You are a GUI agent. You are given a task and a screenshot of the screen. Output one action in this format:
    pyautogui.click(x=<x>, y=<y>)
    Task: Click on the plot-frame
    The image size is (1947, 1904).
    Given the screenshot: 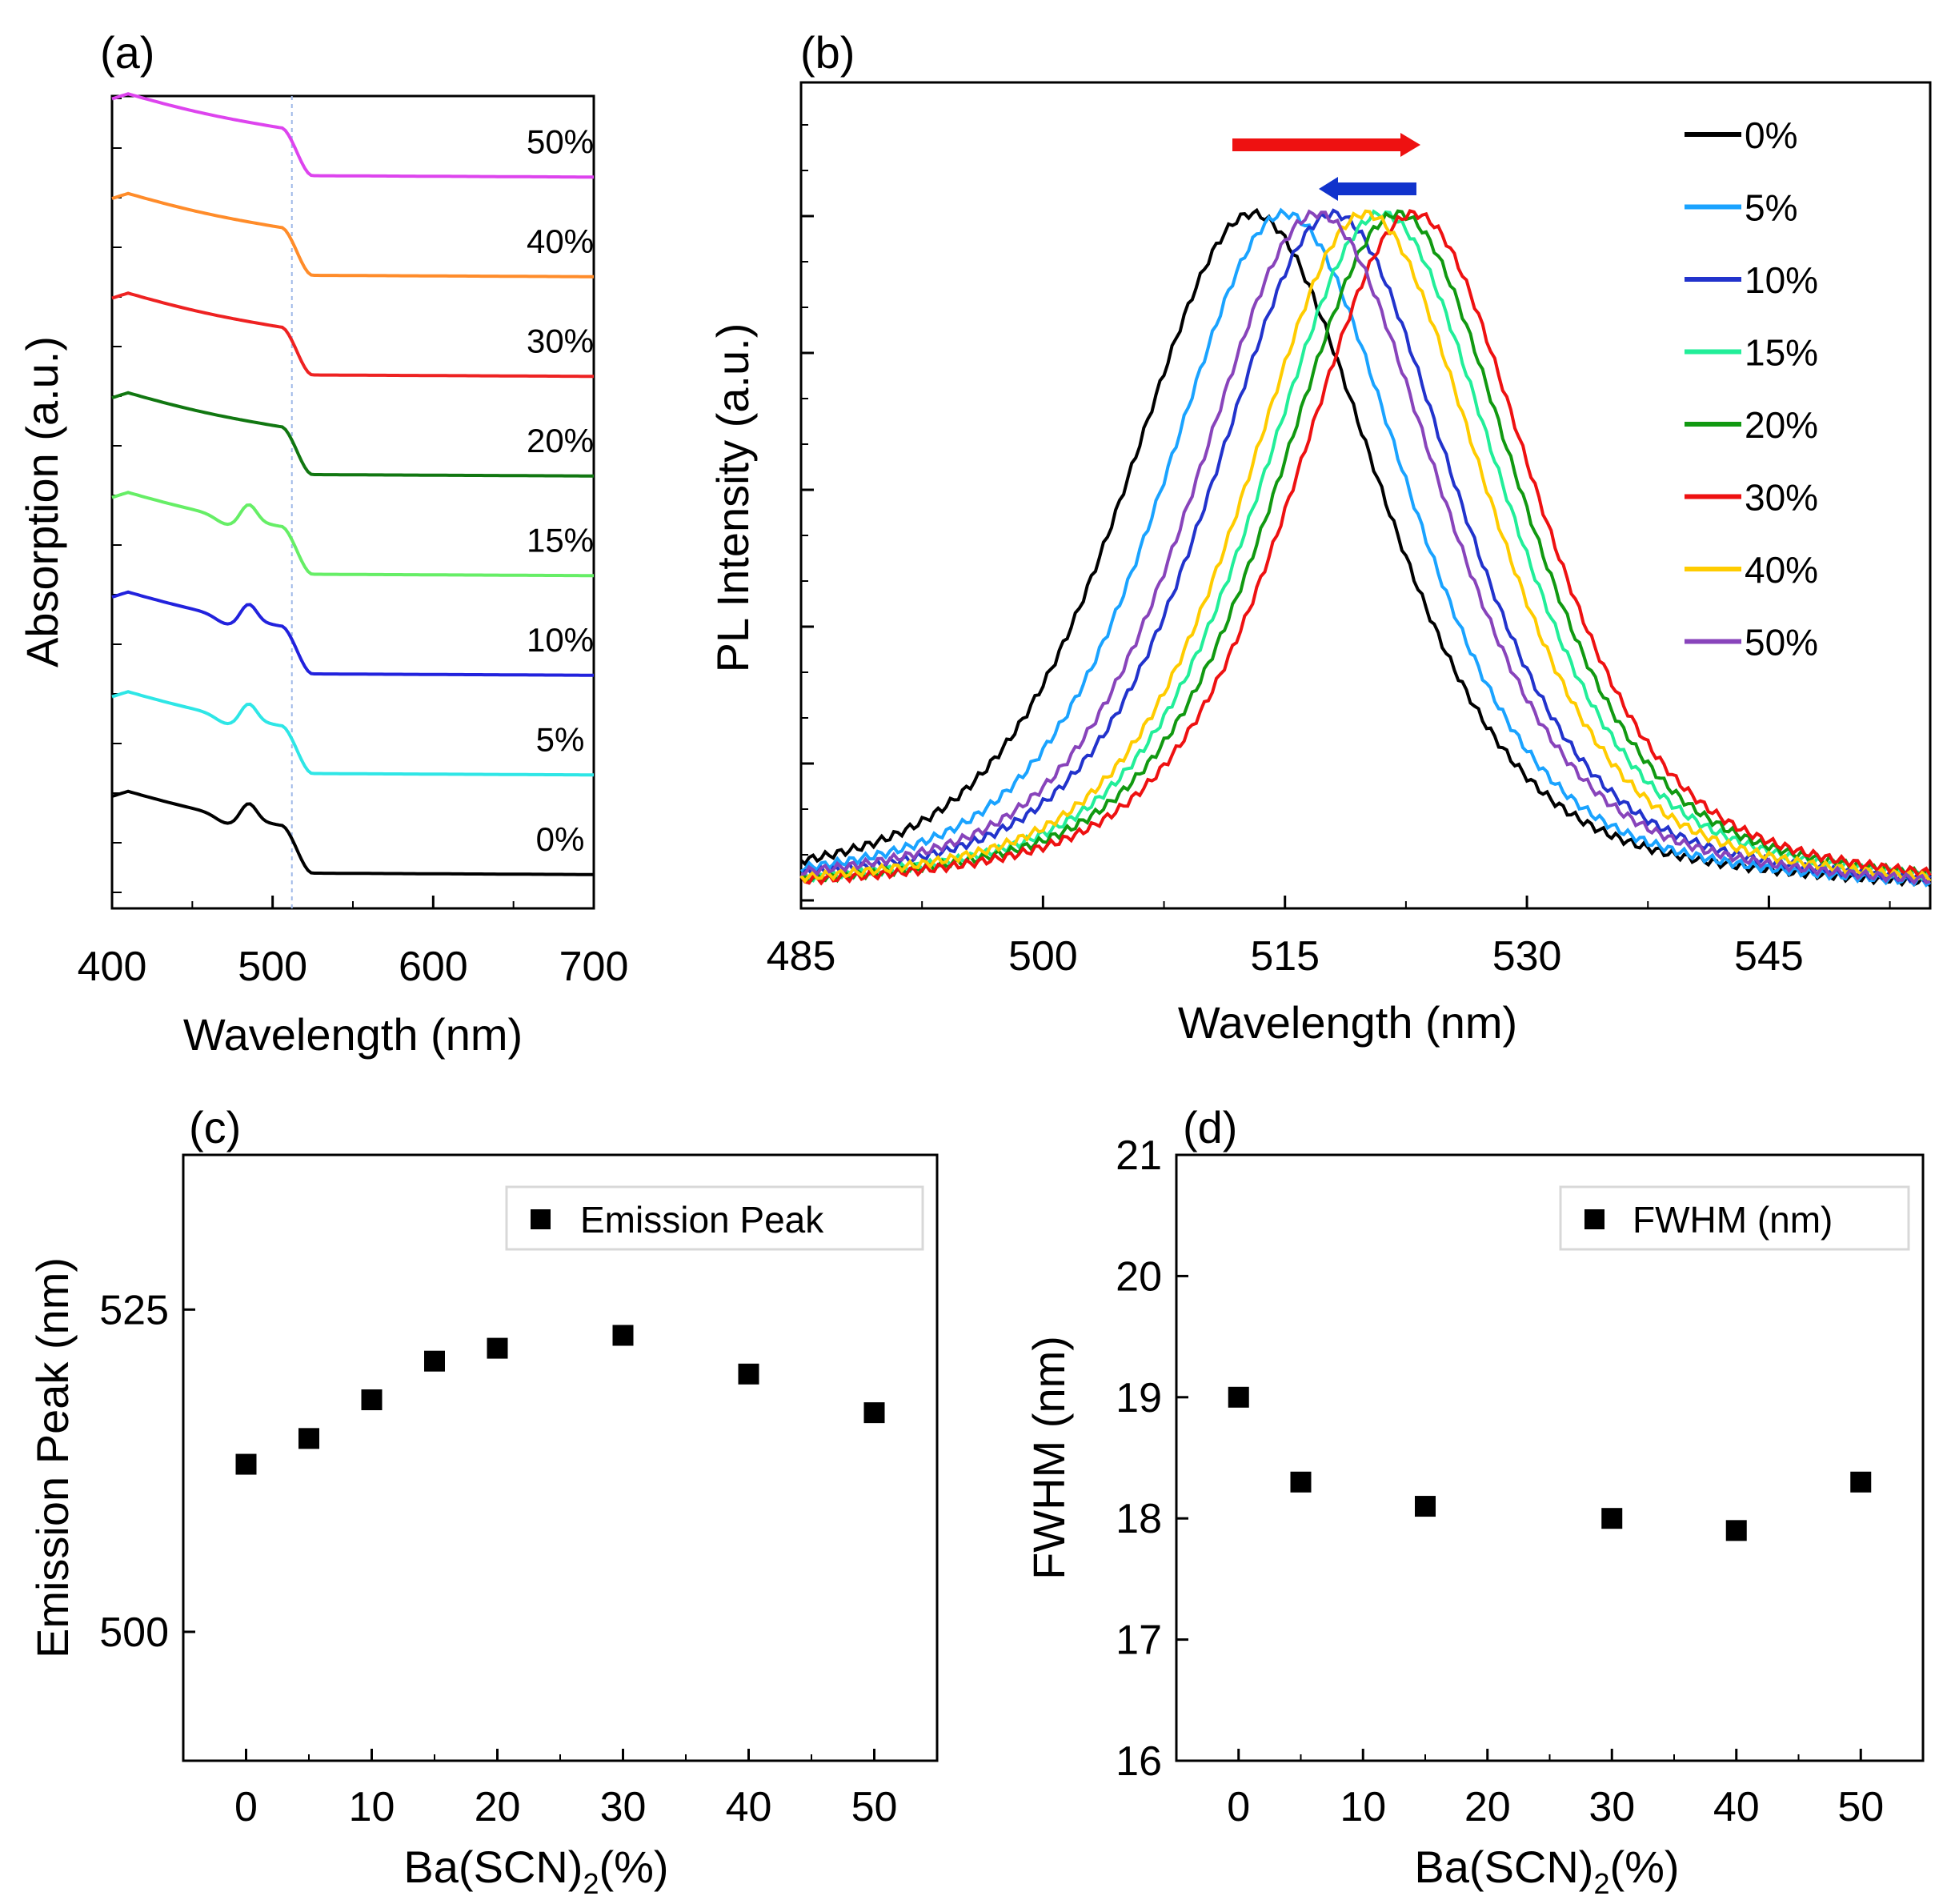 What is the action you would take?
    pyautogui.click(x=352, y=502)
    